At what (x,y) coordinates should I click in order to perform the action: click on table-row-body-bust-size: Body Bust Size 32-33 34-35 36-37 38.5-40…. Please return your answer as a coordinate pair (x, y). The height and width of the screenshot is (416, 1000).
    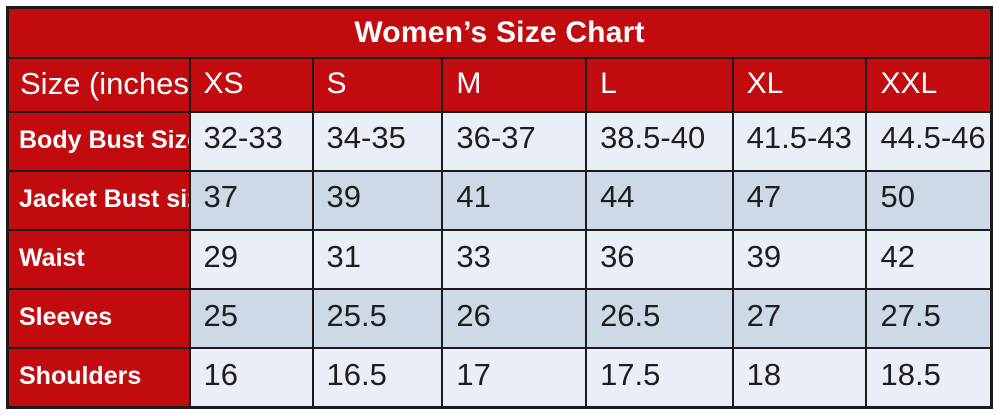
    Looking at the image, I should click on (499, 141).